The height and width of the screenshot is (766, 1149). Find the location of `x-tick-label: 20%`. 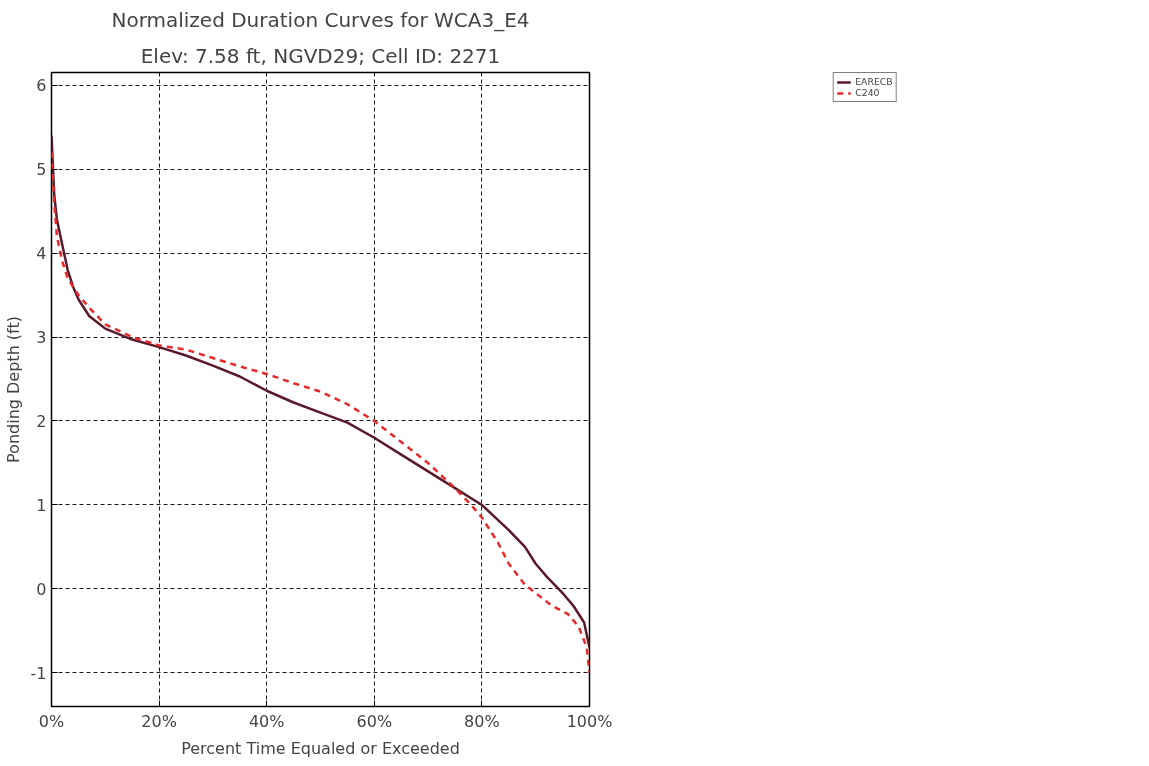

x-tick-label: 20% is located at coordinates (159, 721).